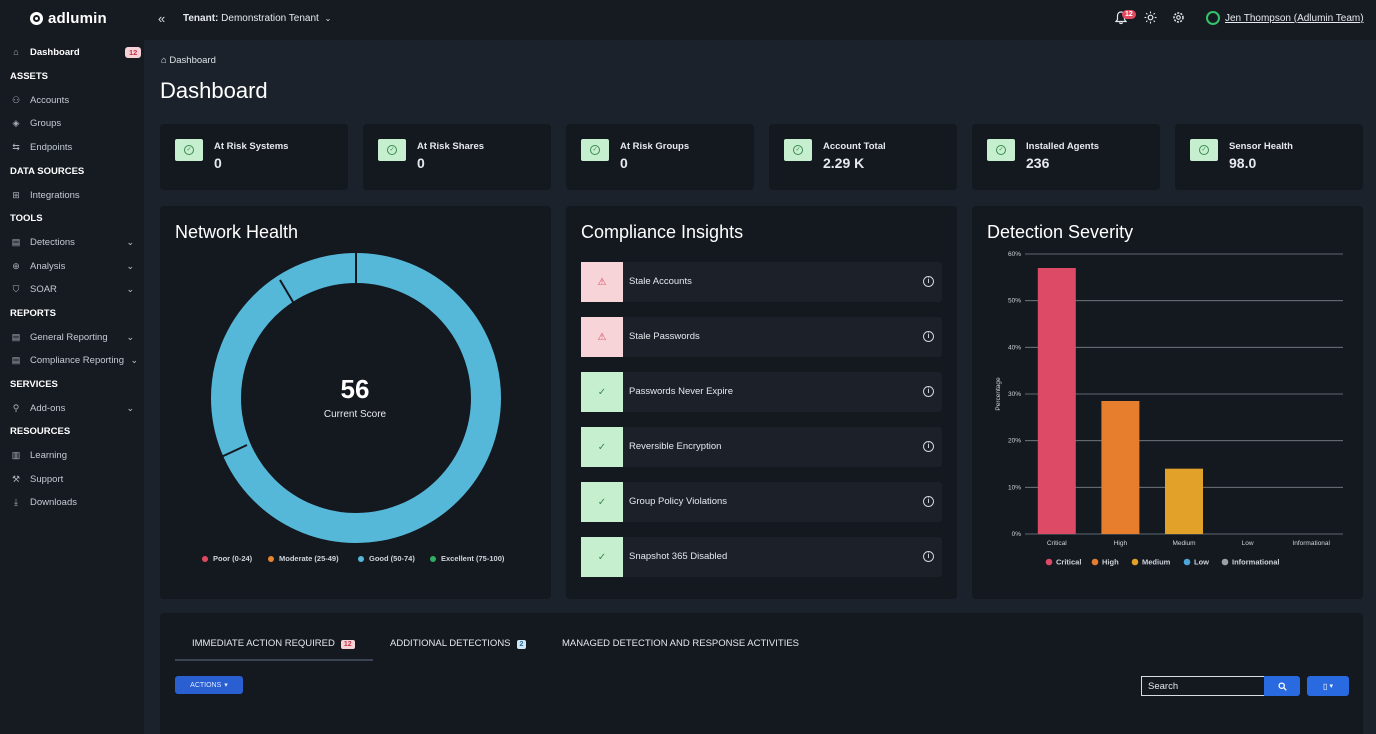  What do you see at coordinates (74, 408) in the screenshot?
I see `sidebar-item-addons: ⚲ Add-ons ⌄` at bounding box center [74, 408].